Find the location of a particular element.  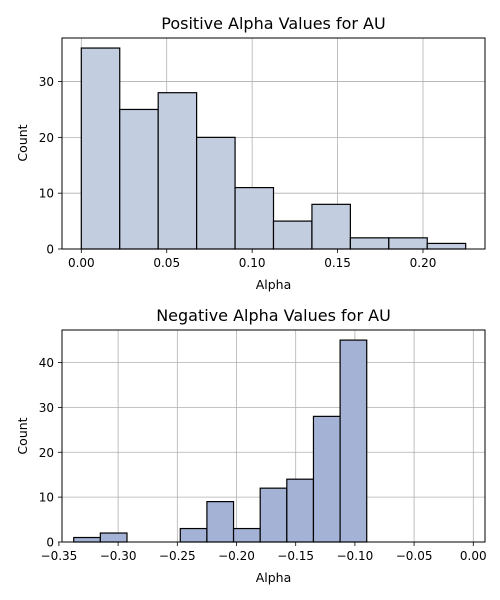

x-ticks: 0.00 0.05 0.10 0.15 0.20 is located at coordinates (252, 259).